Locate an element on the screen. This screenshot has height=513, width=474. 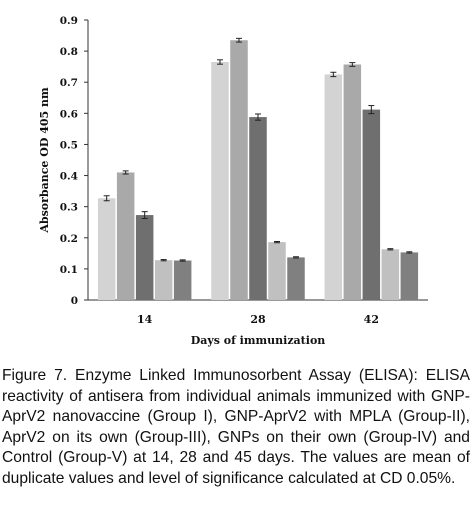
y-tick-label: 0.1 is located at coordinates (69, 270).